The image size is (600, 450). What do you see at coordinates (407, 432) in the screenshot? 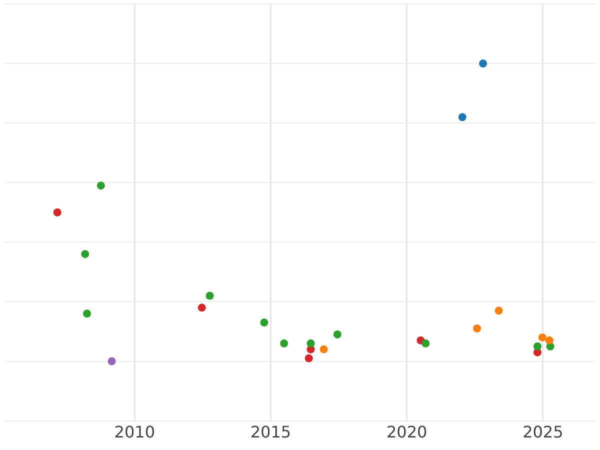
I see `x-tick-label: 2020` at bounding box center [407, 432].